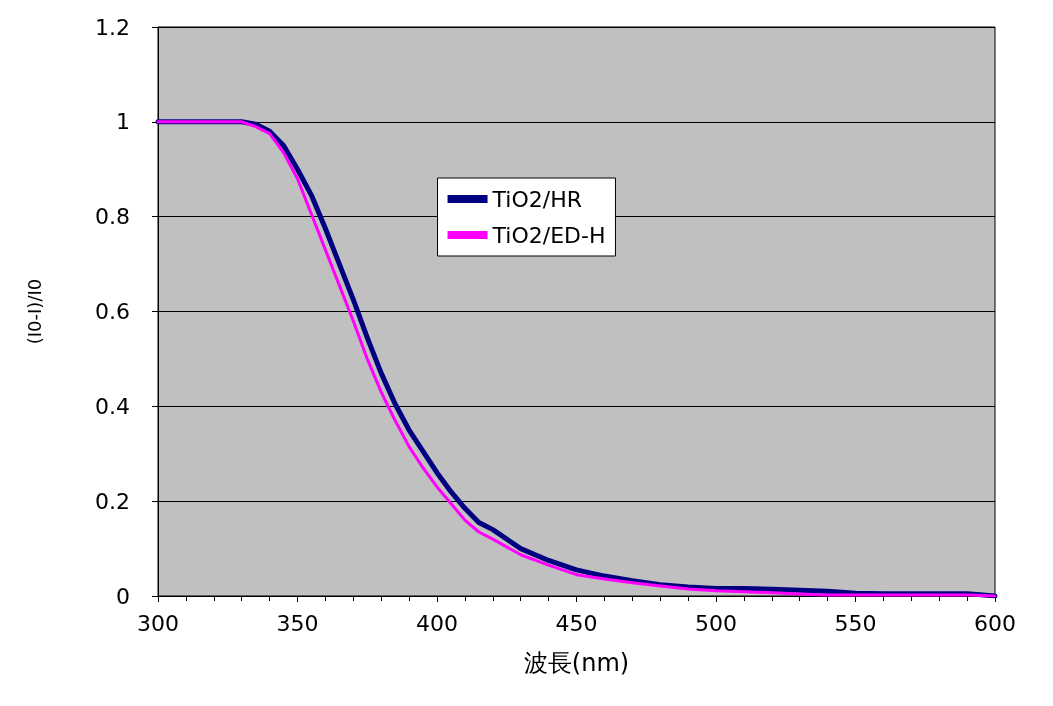 This screenshot has height=706, width=1053. I want to click on x-tick-label: 450, so click(576, 623).